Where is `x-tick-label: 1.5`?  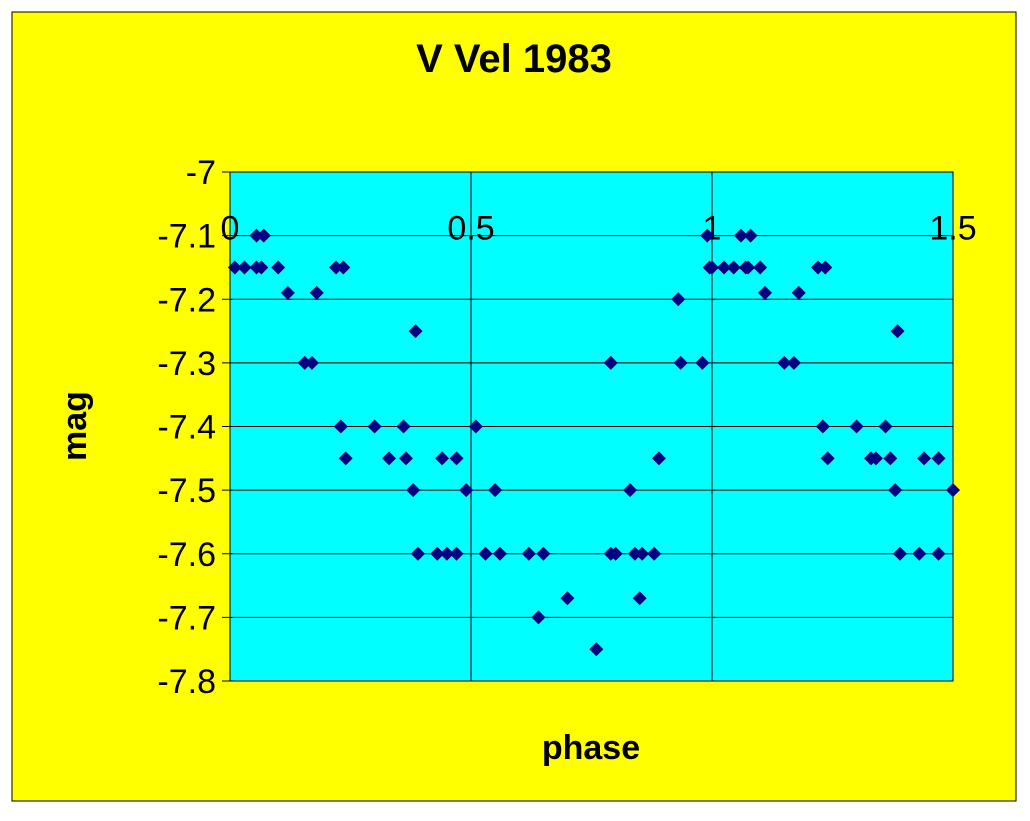 x-tick-label: 1.5 is located at coordinates (952, 229).